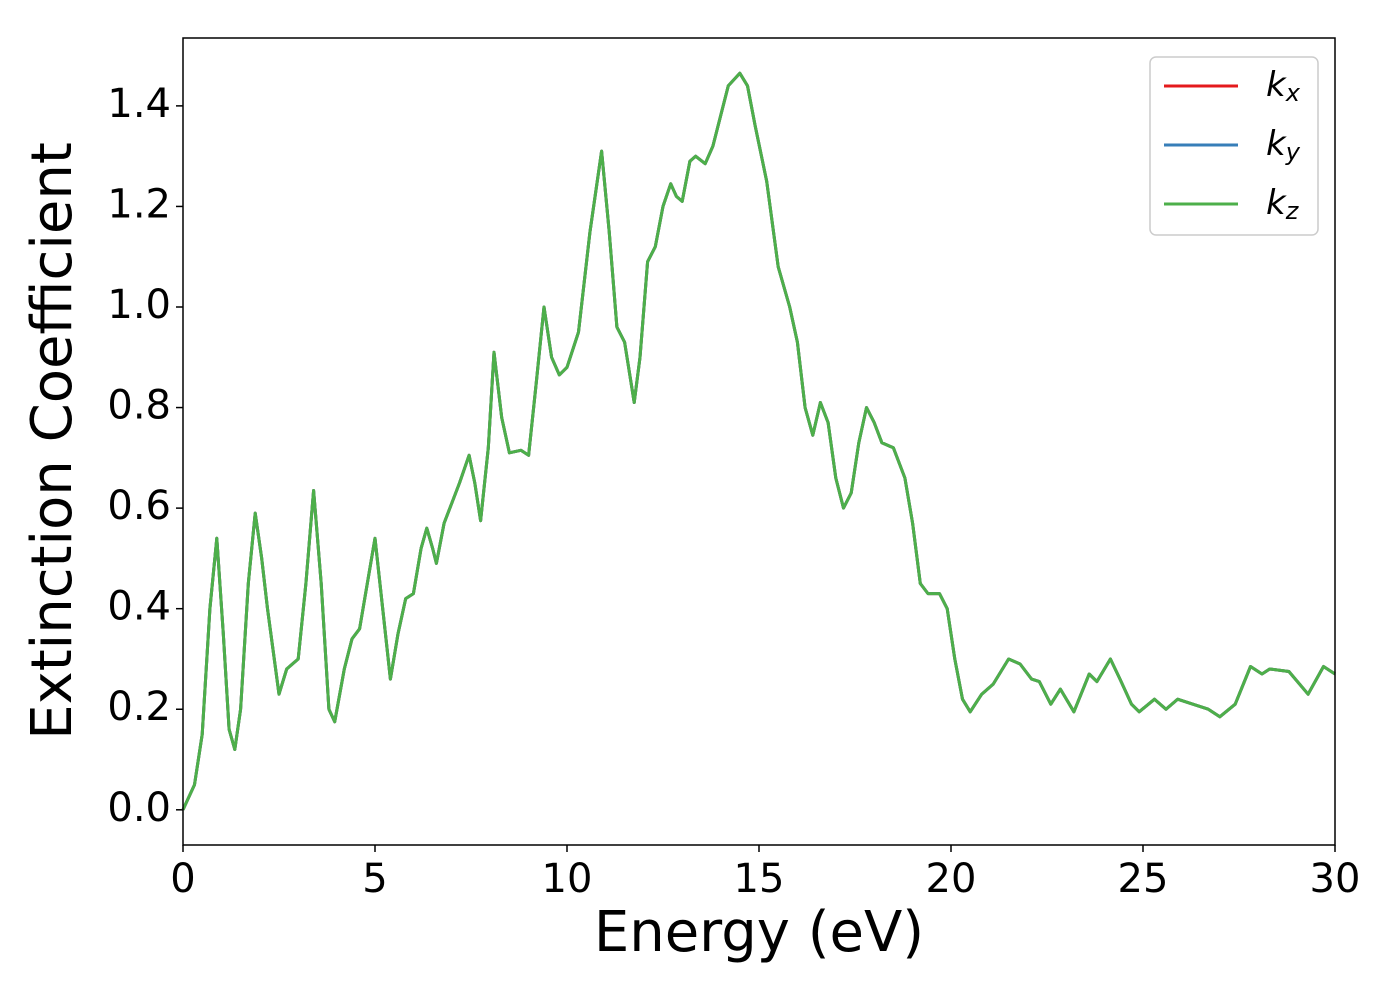 This screenshot has width=1400, height=1000. Describe the element at coordinates (139, 305) in the screenshot. I see `y-tick-label: 1.0` at that location.